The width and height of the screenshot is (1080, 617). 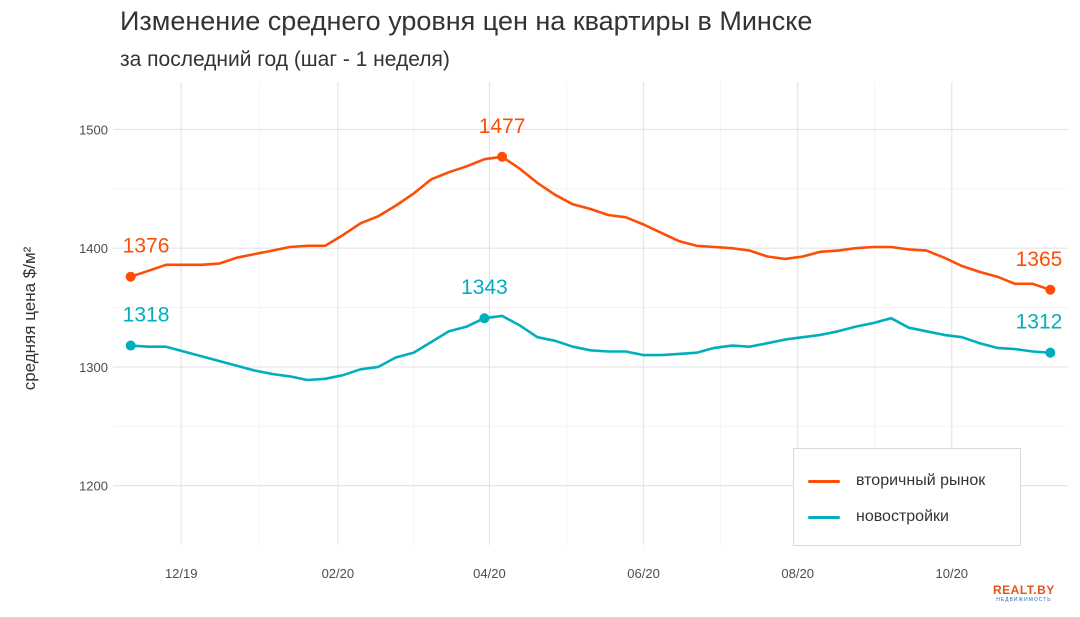 I want to click on logo-text: REALT.BY, so click(x=1024, y=590).